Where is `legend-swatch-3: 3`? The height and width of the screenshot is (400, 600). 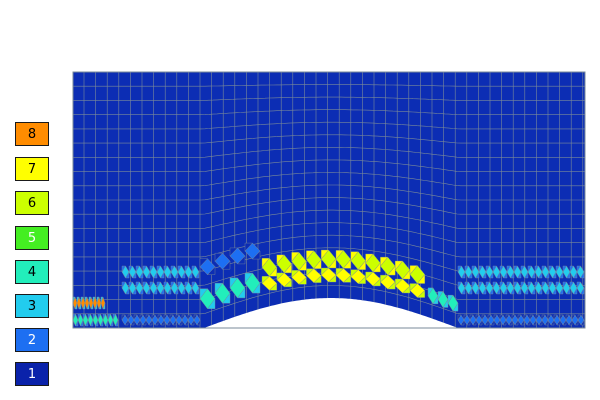
legend-swatch-3: 3 is located at coordinates (32, 306).